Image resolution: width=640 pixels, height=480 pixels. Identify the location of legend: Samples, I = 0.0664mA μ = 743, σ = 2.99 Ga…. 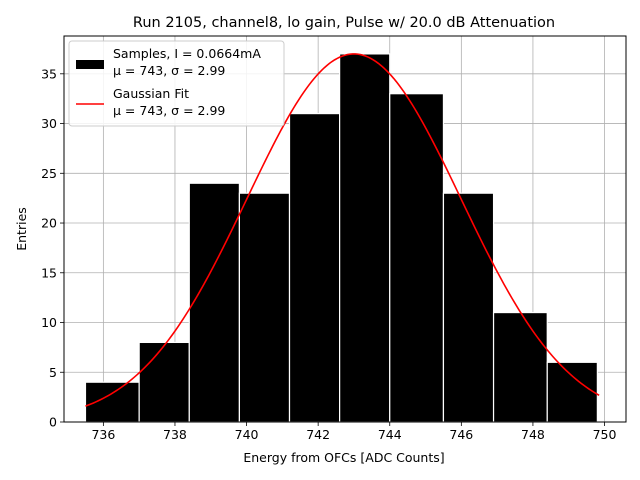
(176, 83).